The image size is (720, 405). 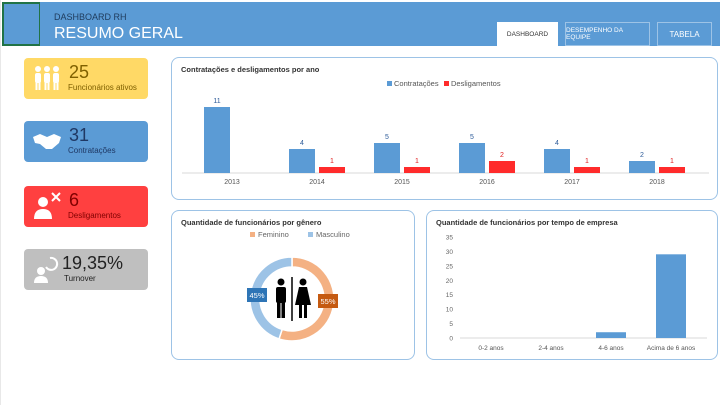 I want to click on tab-tabela: TABELA, so click(x=684, y=34).